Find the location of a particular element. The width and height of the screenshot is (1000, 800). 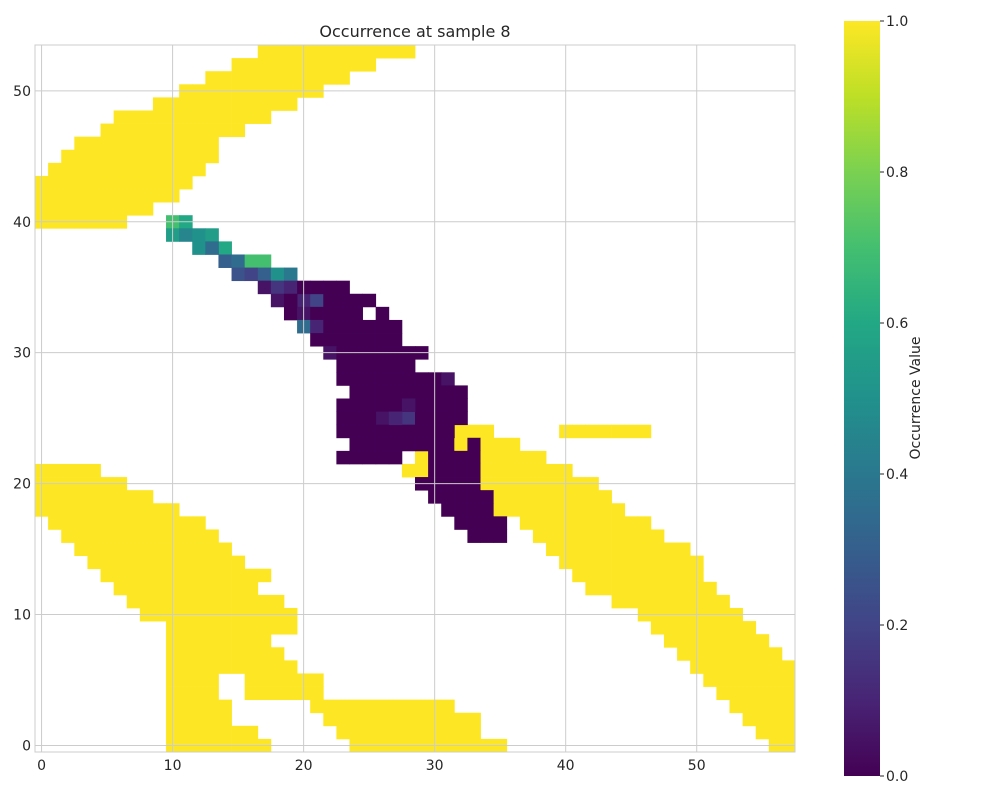

colorbar-tick-label: 0.4 is located at coordinates (897, 475).